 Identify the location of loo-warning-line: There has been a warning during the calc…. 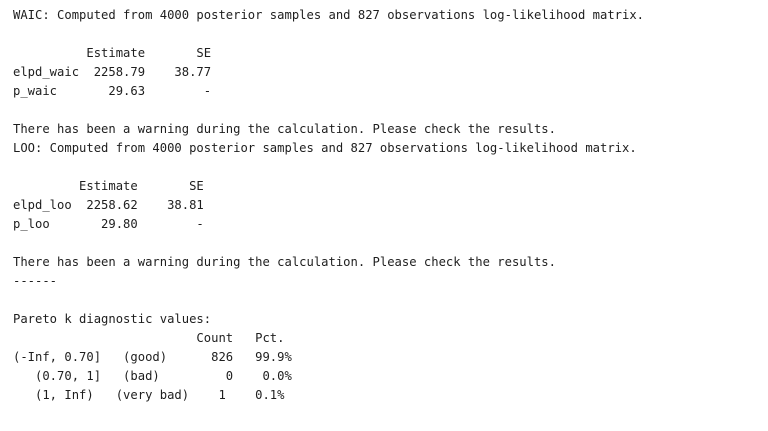
(284, 262).